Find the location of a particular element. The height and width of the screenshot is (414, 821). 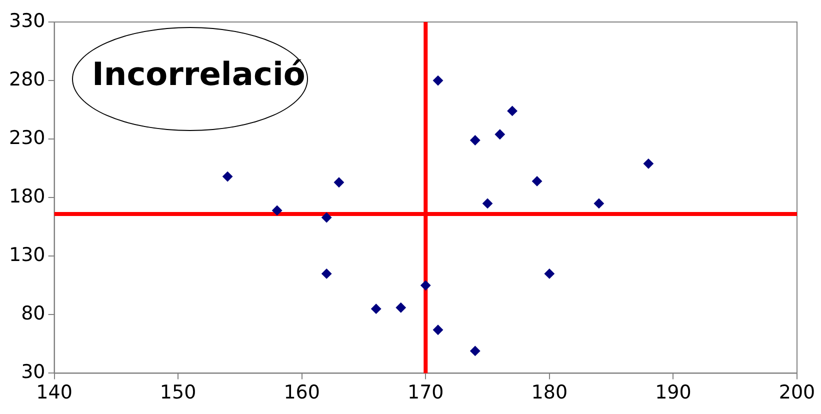

y-tick-label: 330 is located at coordinates (27, 21).